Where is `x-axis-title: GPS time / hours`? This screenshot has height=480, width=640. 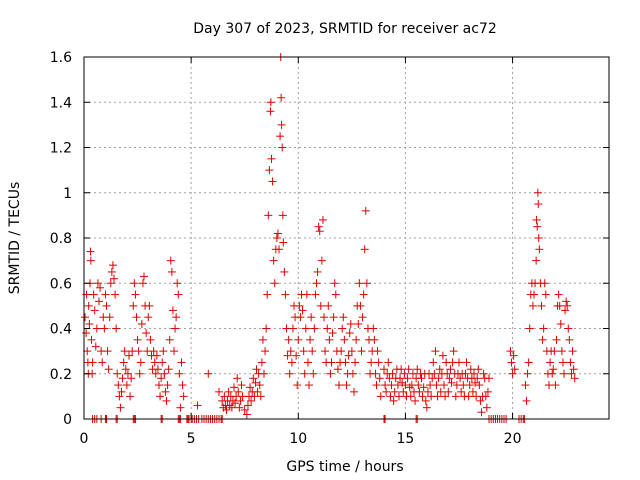
x-axis-title: GPS time / hours is located at coordinates (344, 467).